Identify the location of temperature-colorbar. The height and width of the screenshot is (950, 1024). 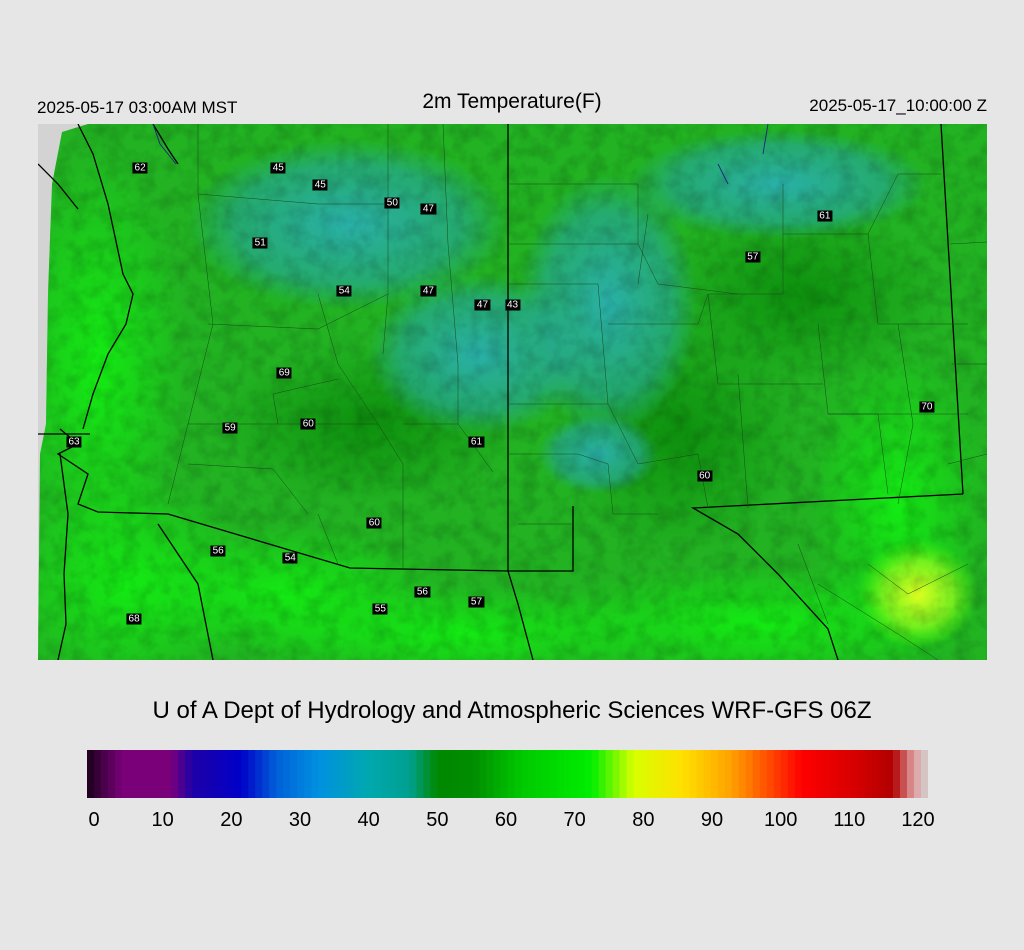
(507, 774).